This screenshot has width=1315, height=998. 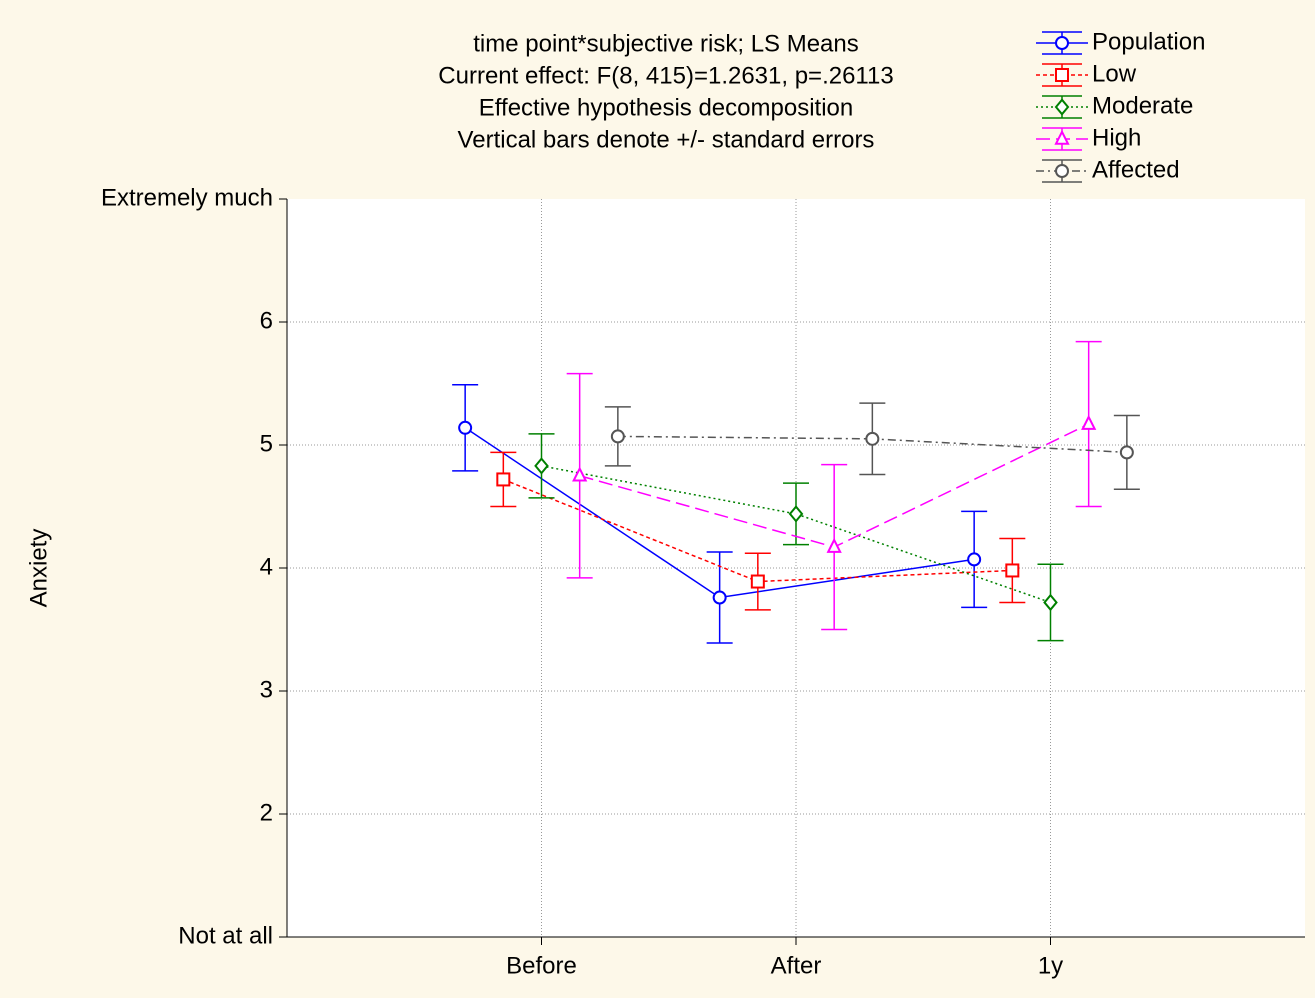 What do you see at coordinates (1142, 105) in the screenshot?
I see `legend-label: Moderate` at bounding box center [1142, 105].